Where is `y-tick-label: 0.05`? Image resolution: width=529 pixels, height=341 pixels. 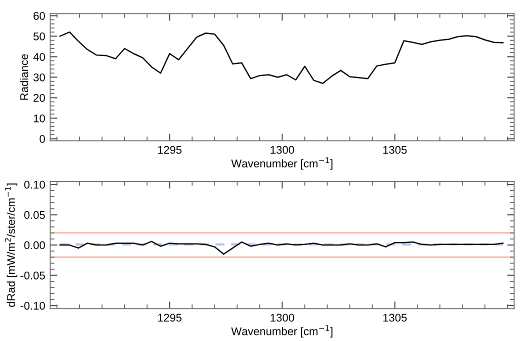
y-tick-label: 0.05 is located at coordinates (34, 215).